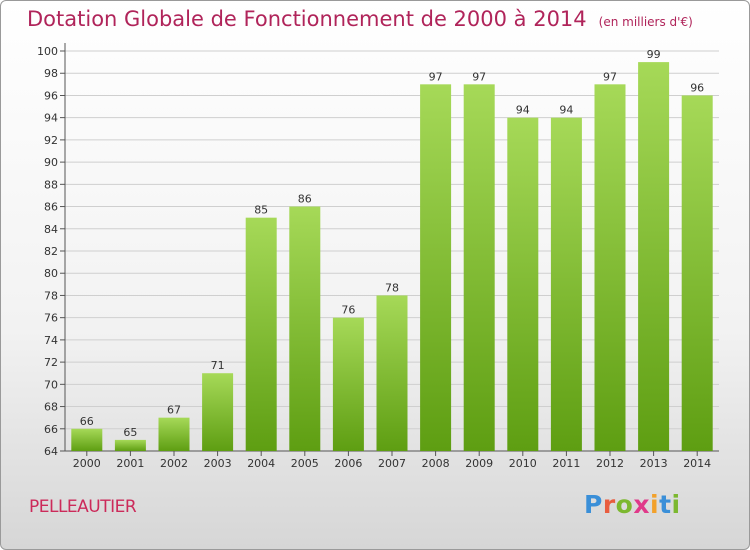  Describe the element at coordinates (51, 251) in the screenshot. I see `y-tick-label: 82` at that location.